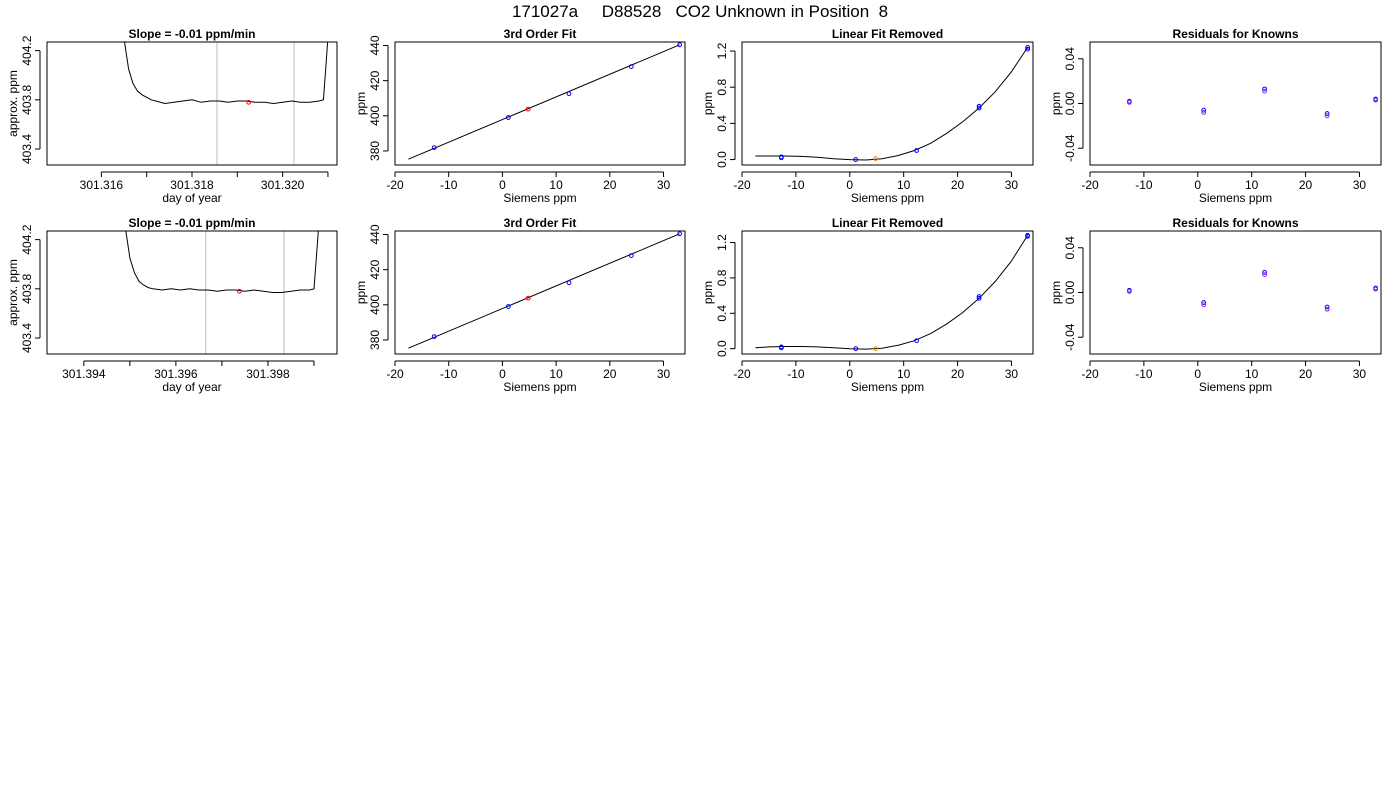 This screenshot has width=1400, height=800. What do you see at coordinates (27, 149) in the screenshot?
I see `y-tick-label: 403.4` at bounding box center [27, 149].